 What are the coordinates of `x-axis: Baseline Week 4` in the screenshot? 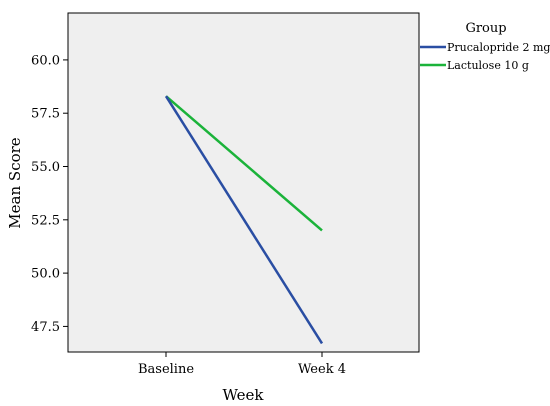 It's located at (242, 364).